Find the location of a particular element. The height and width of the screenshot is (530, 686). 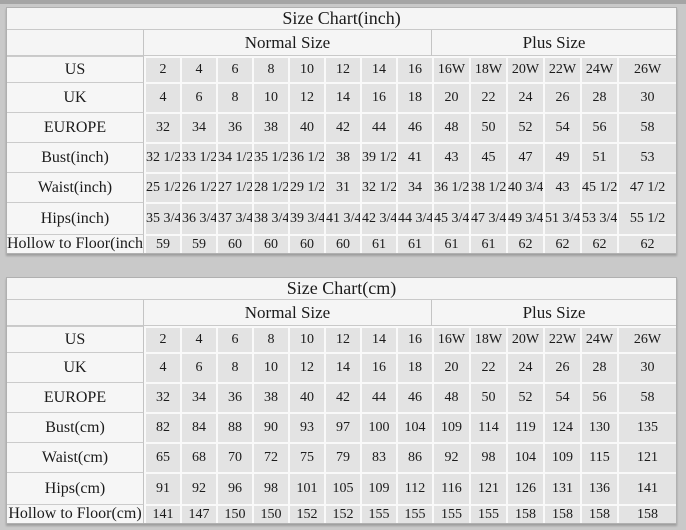

row-label: Hollow to Floor(cm) is located at coordinates (75, 513).